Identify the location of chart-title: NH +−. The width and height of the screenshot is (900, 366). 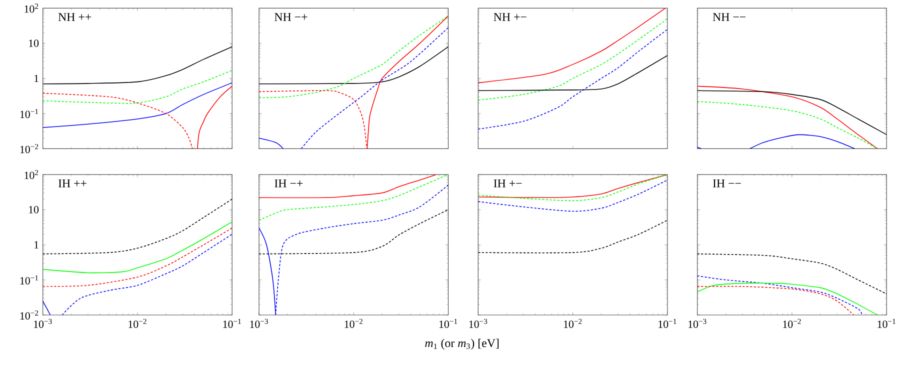
(510, 17).